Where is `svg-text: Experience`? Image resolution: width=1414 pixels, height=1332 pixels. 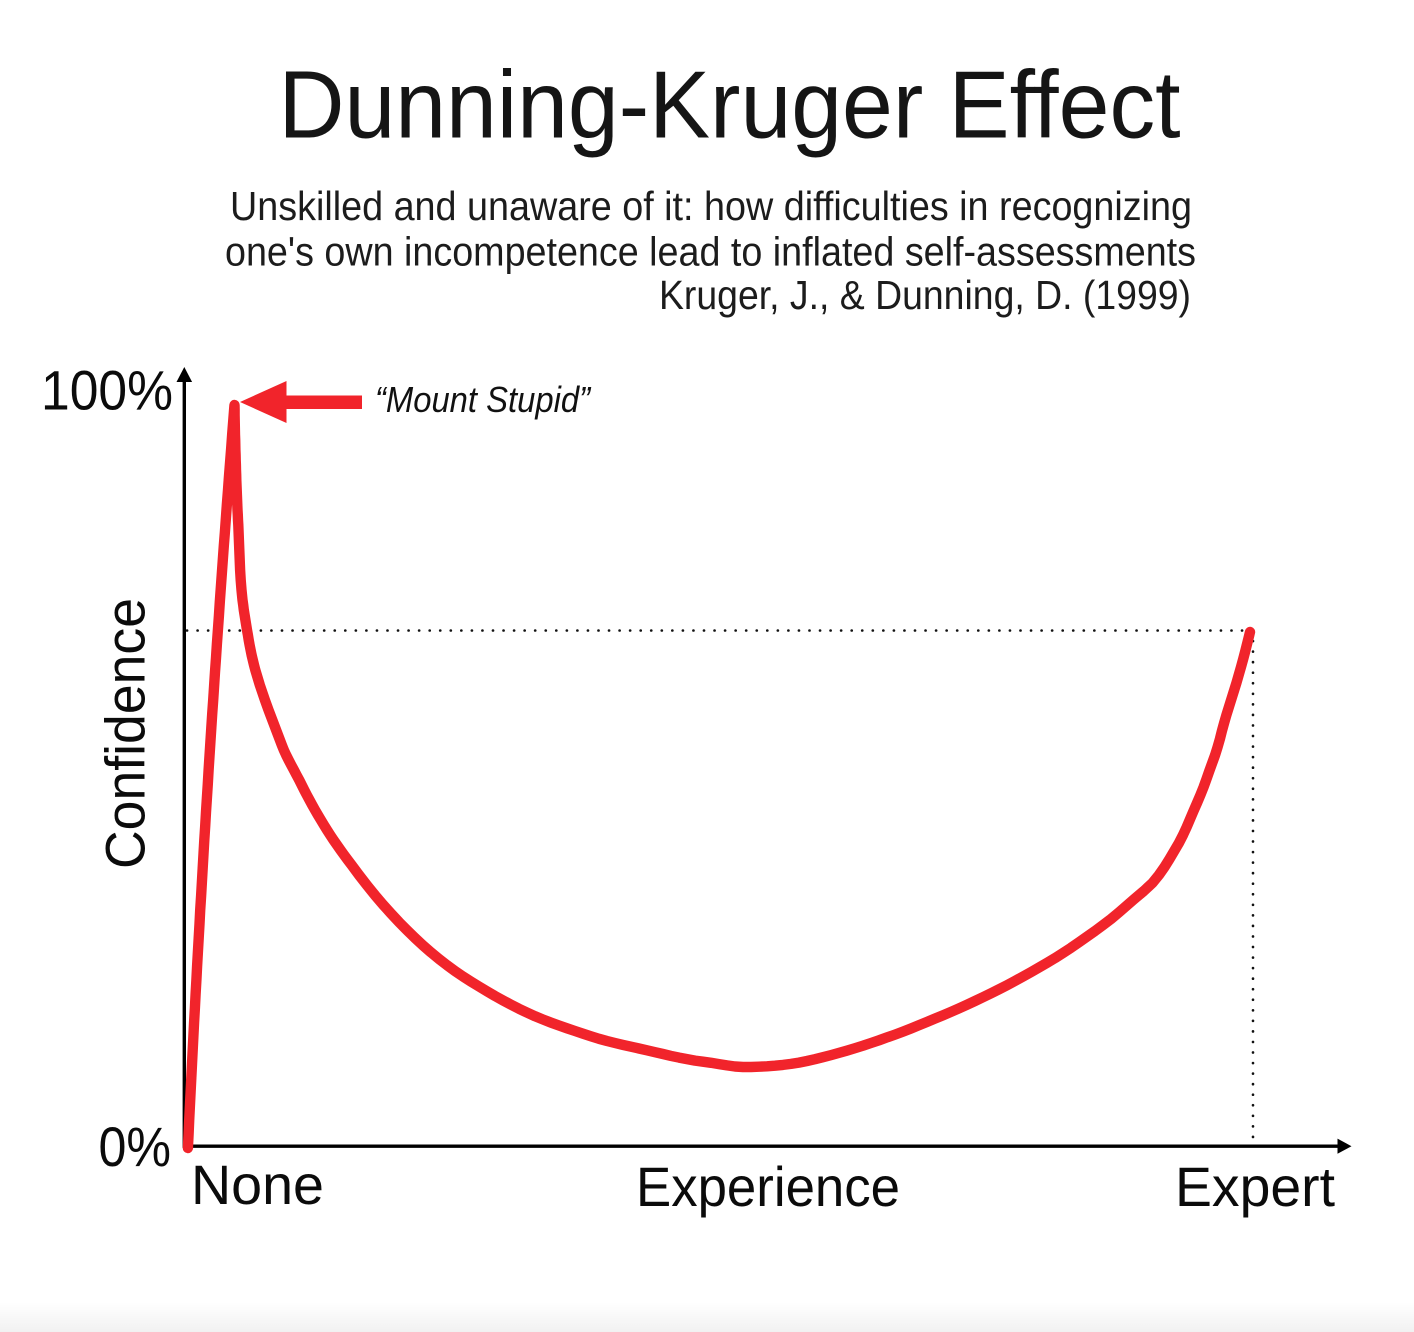 svg-text: Experience is located at coordinates (768, 1186).